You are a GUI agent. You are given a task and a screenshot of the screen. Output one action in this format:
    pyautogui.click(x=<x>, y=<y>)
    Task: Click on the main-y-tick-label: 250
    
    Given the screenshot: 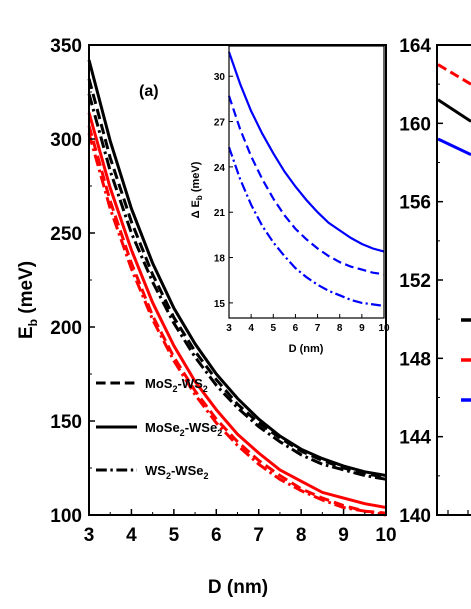 What is the action you would take?
    pyautogui.click(x=66, y=234)
    